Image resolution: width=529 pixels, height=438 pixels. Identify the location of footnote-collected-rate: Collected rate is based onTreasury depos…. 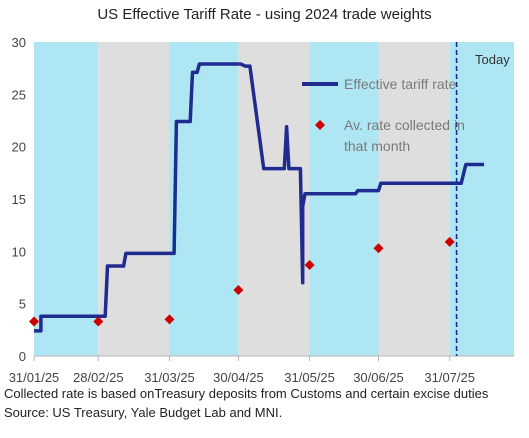
(246, 393).